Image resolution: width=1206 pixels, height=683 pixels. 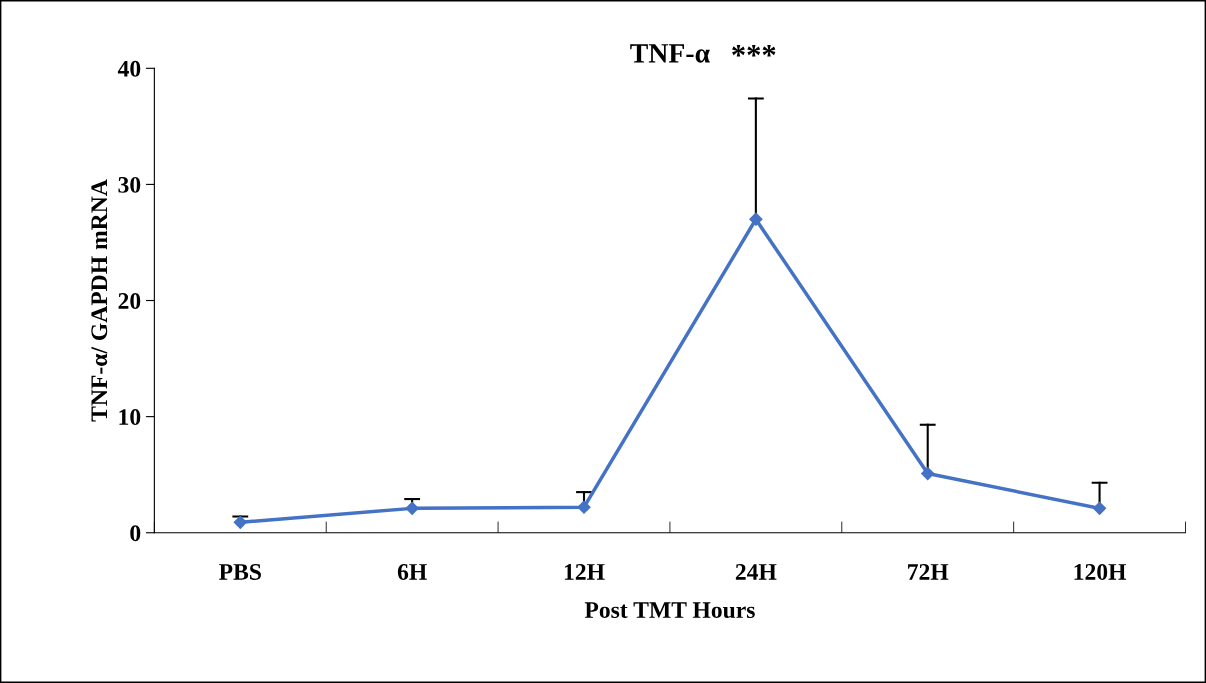 I want to click on x-axis-title: Post TMT Hours, so click(x=669, y=610).